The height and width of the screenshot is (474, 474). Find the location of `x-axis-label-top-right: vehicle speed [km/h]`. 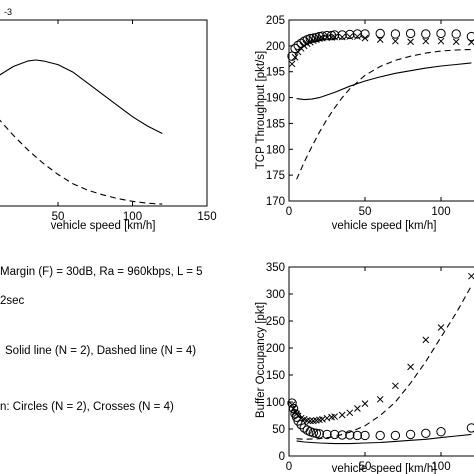

x-axis-label-top-right: vehicle speed [km/h] is located at coordinates (384, 226).